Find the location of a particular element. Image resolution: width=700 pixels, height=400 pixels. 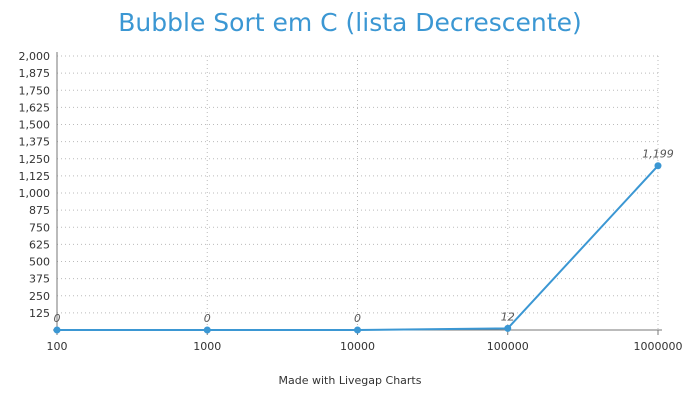

x-tick-label: 1000000 is located at coordinates (658, 346).